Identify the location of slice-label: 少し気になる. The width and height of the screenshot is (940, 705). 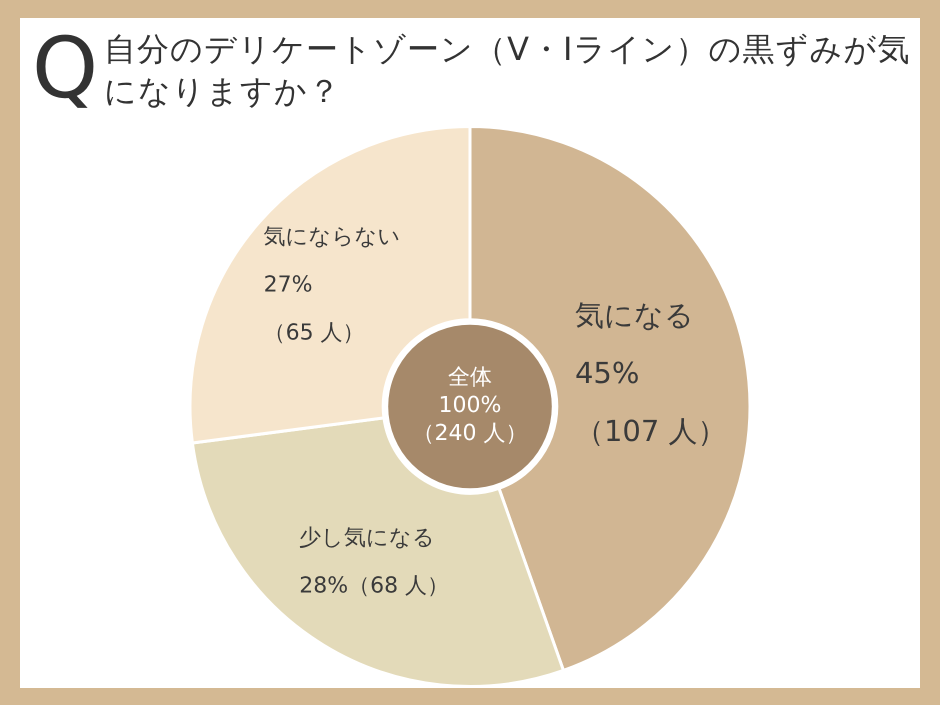
(367, 538).